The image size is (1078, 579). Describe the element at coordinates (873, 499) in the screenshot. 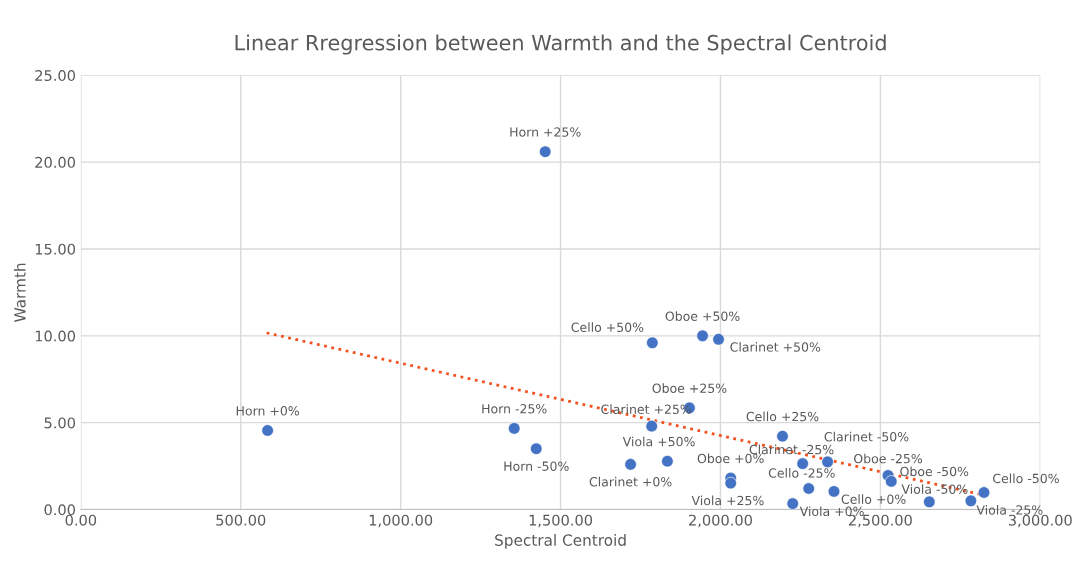

I see `annotation: Cello +0%` at that location.